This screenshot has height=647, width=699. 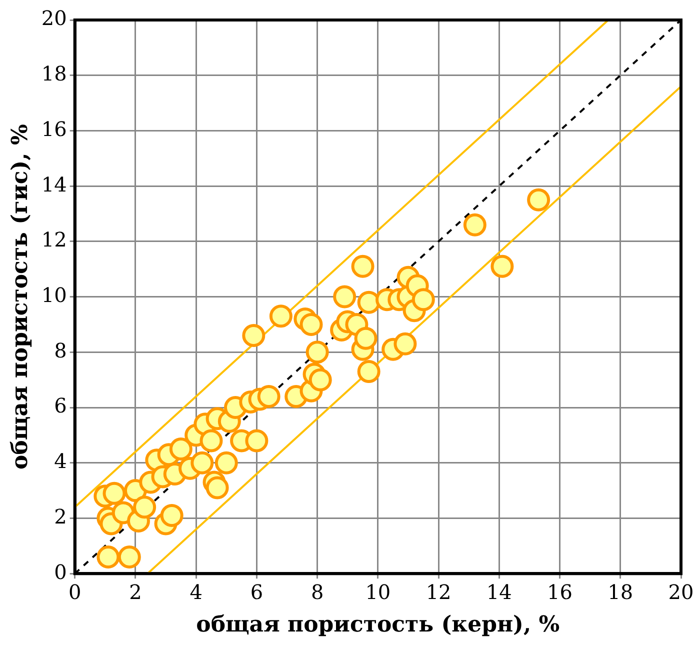 I want to click on x-tick-label: 6, so click(x=257, y=592).